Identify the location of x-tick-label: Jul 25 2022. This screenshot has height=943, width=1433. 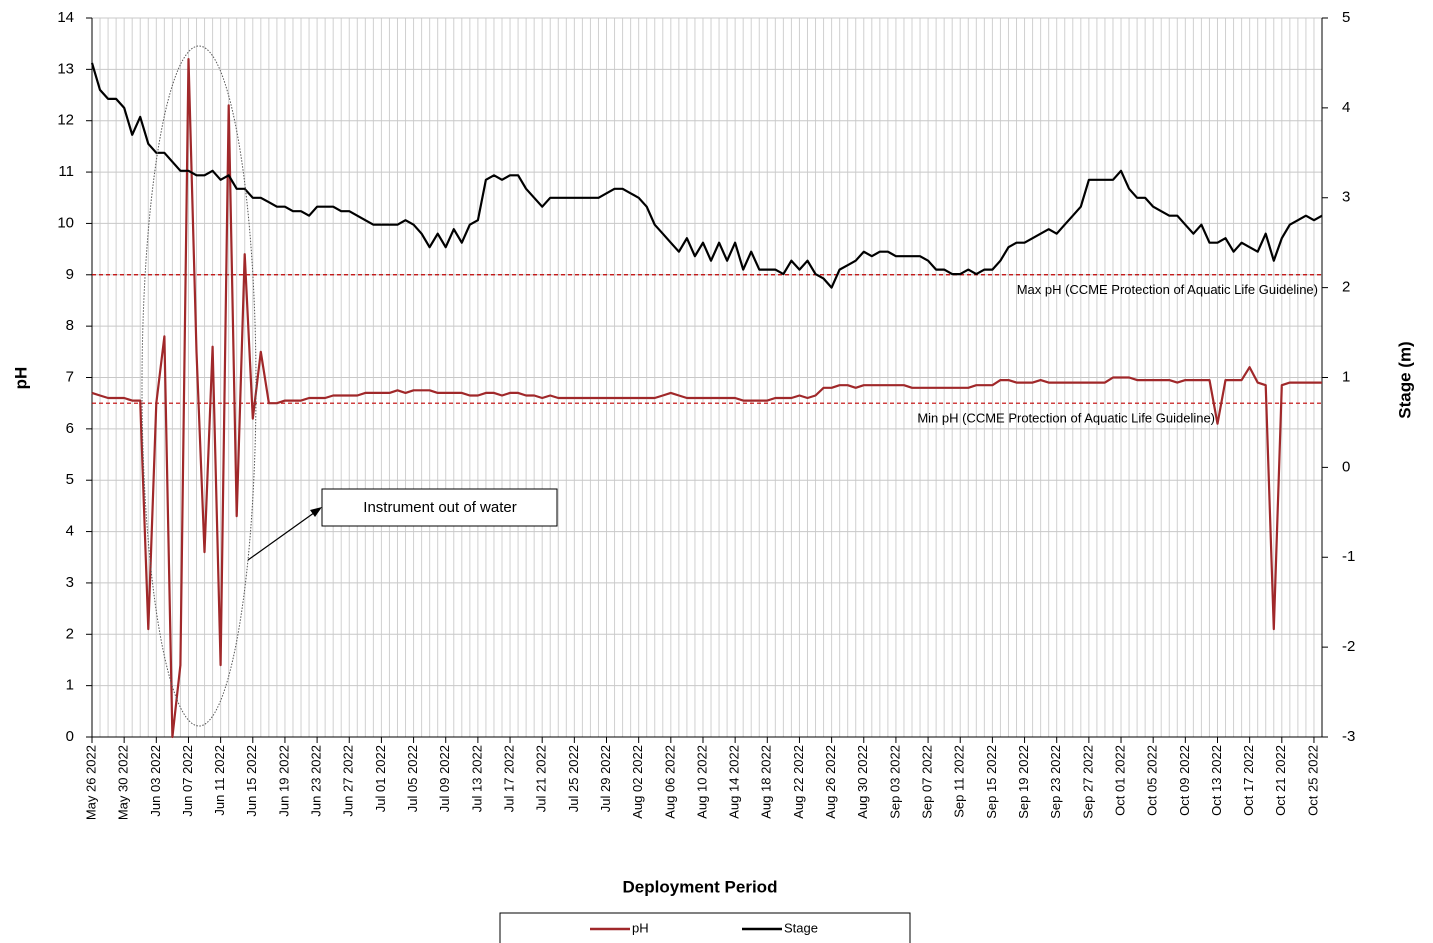
(573, 778).